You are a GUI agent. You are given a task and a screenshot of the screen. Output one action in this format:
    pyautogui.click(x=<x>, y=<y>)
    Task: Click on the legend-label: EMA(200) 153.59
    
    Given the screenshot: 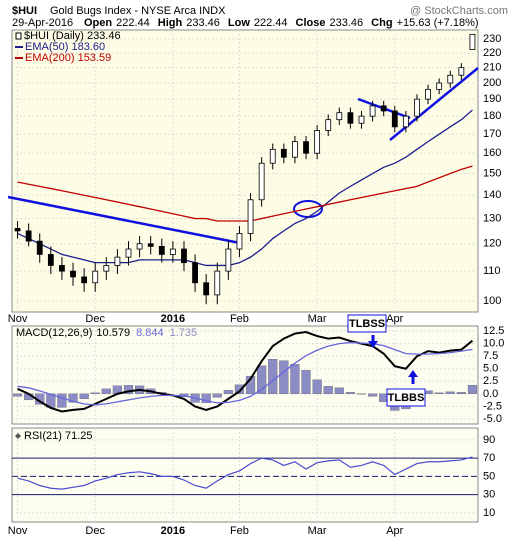 What is the action you would take?
    pyautogui.click(x=68, y=58)
    